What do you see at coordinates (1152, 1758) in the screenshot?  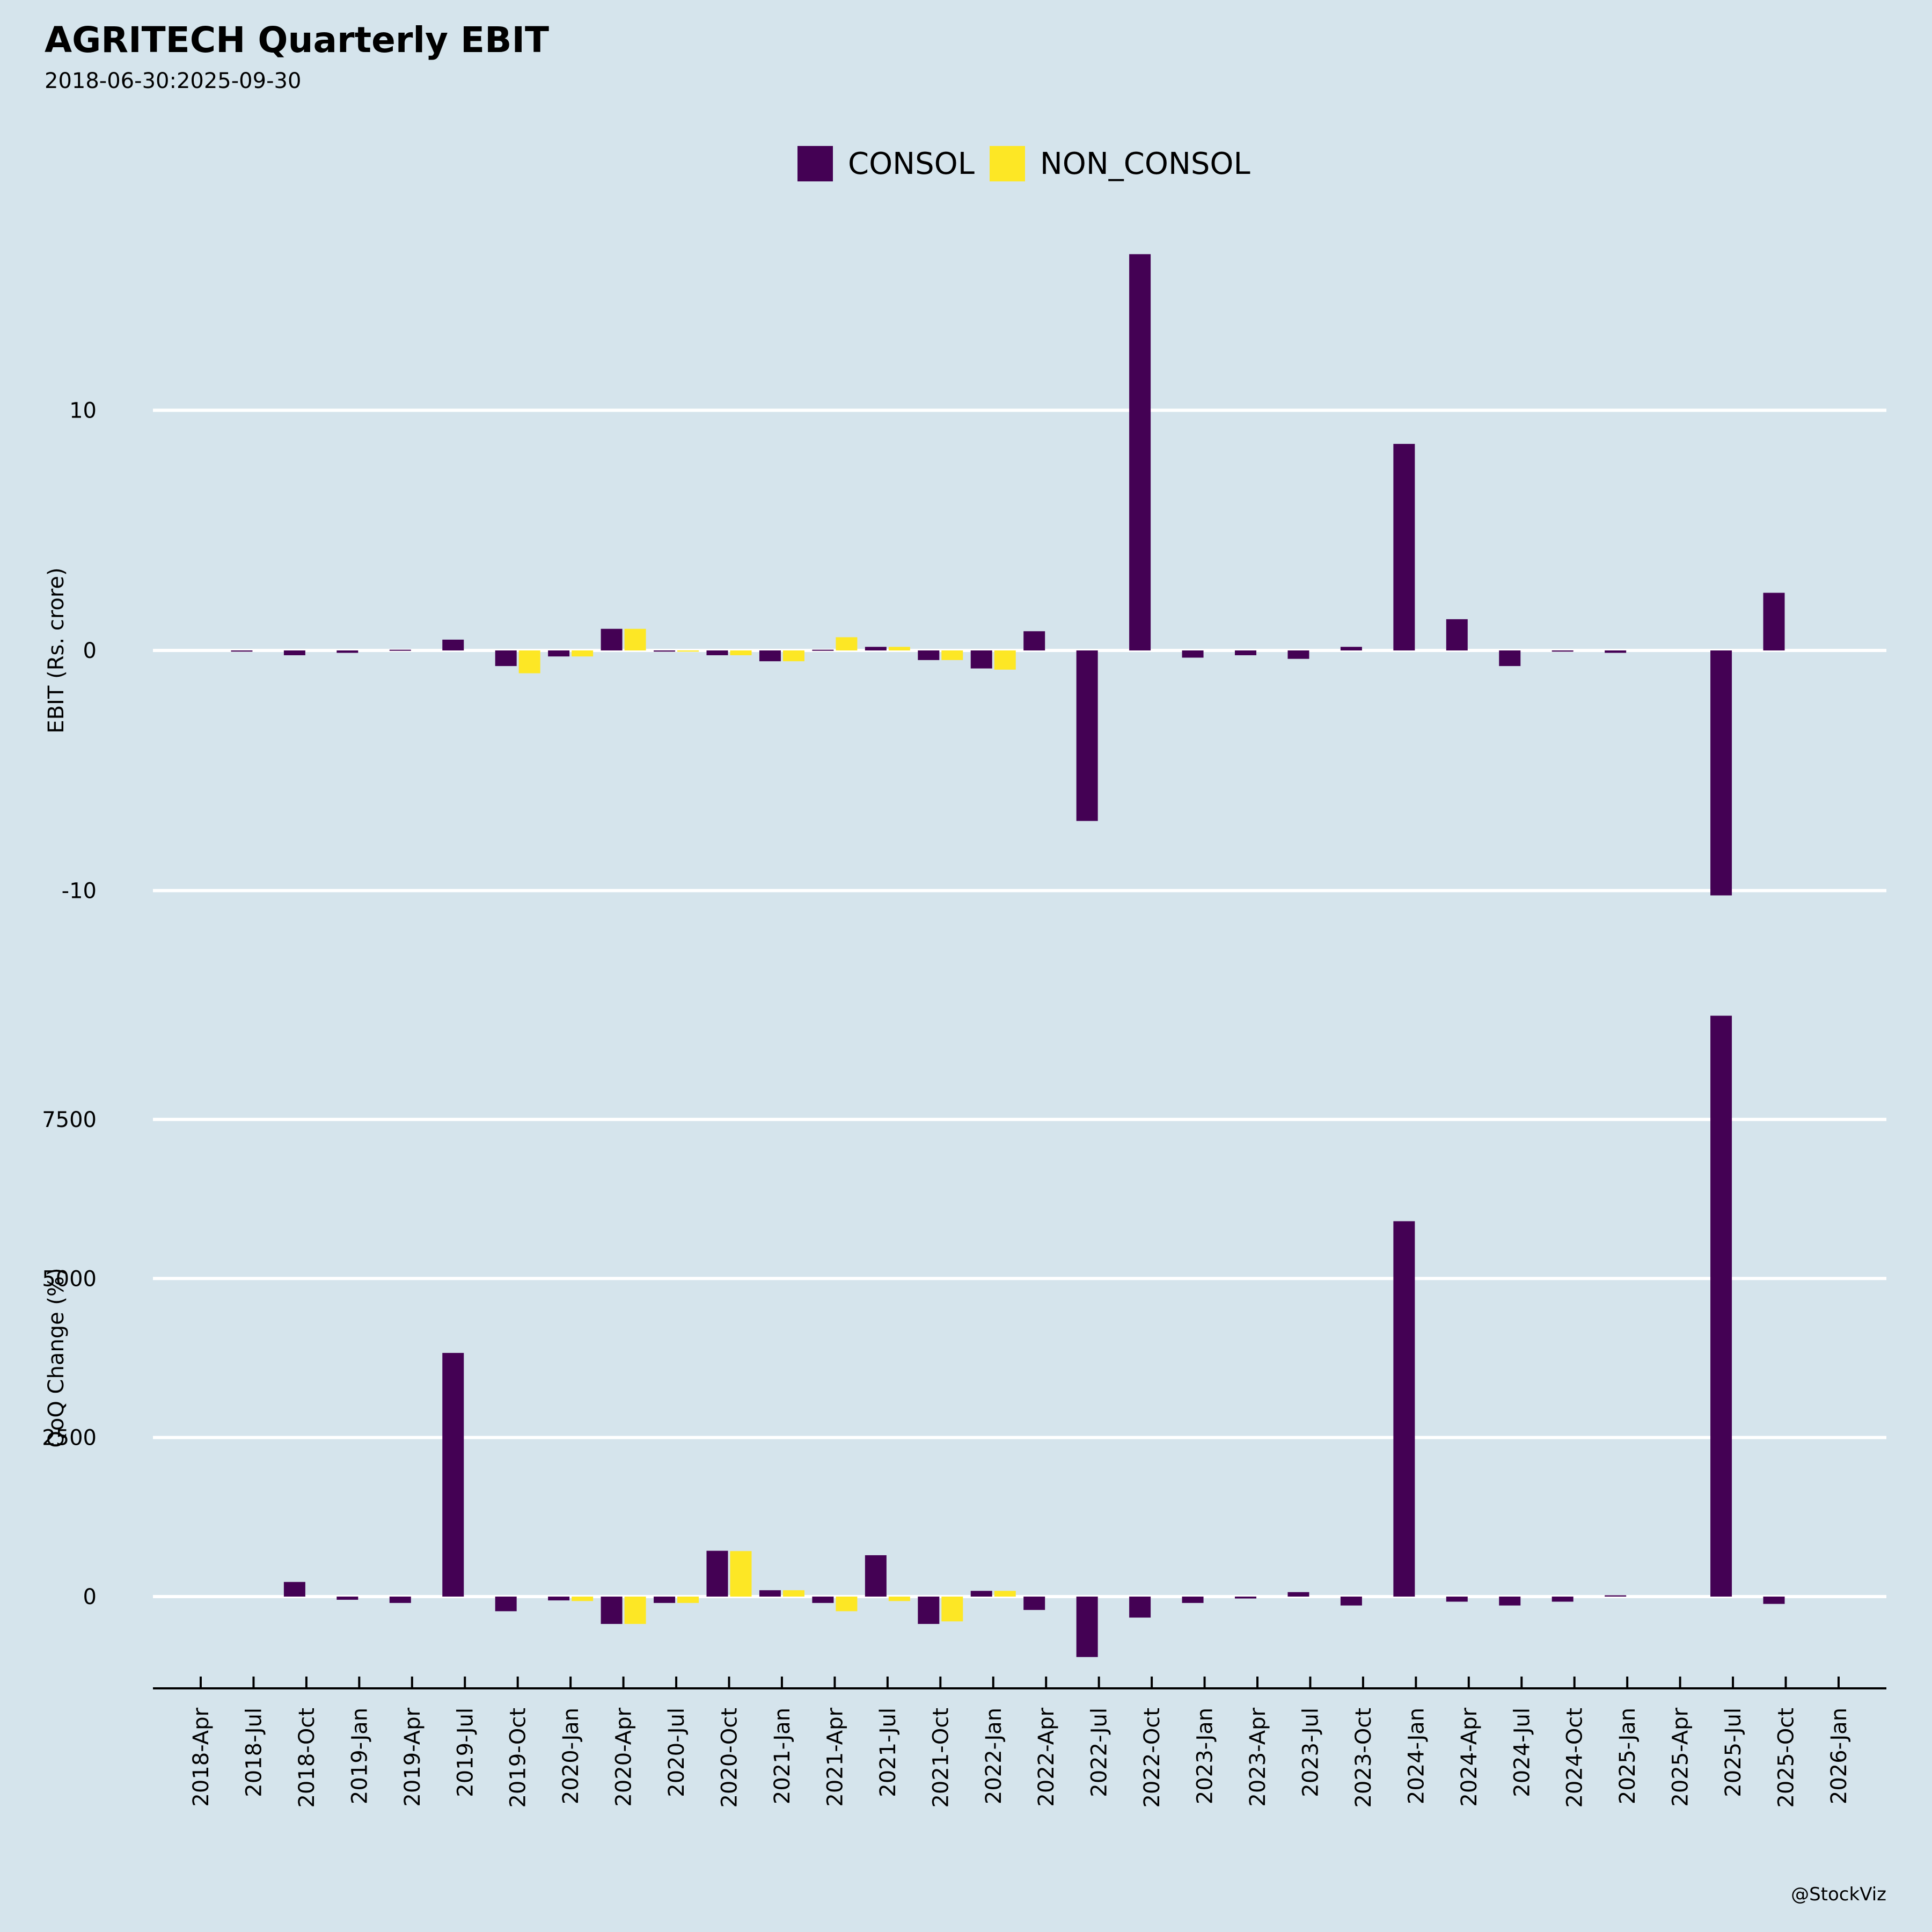 I see `x-tick-label: 2022-Oct` at bounding box center [1152, 1758].